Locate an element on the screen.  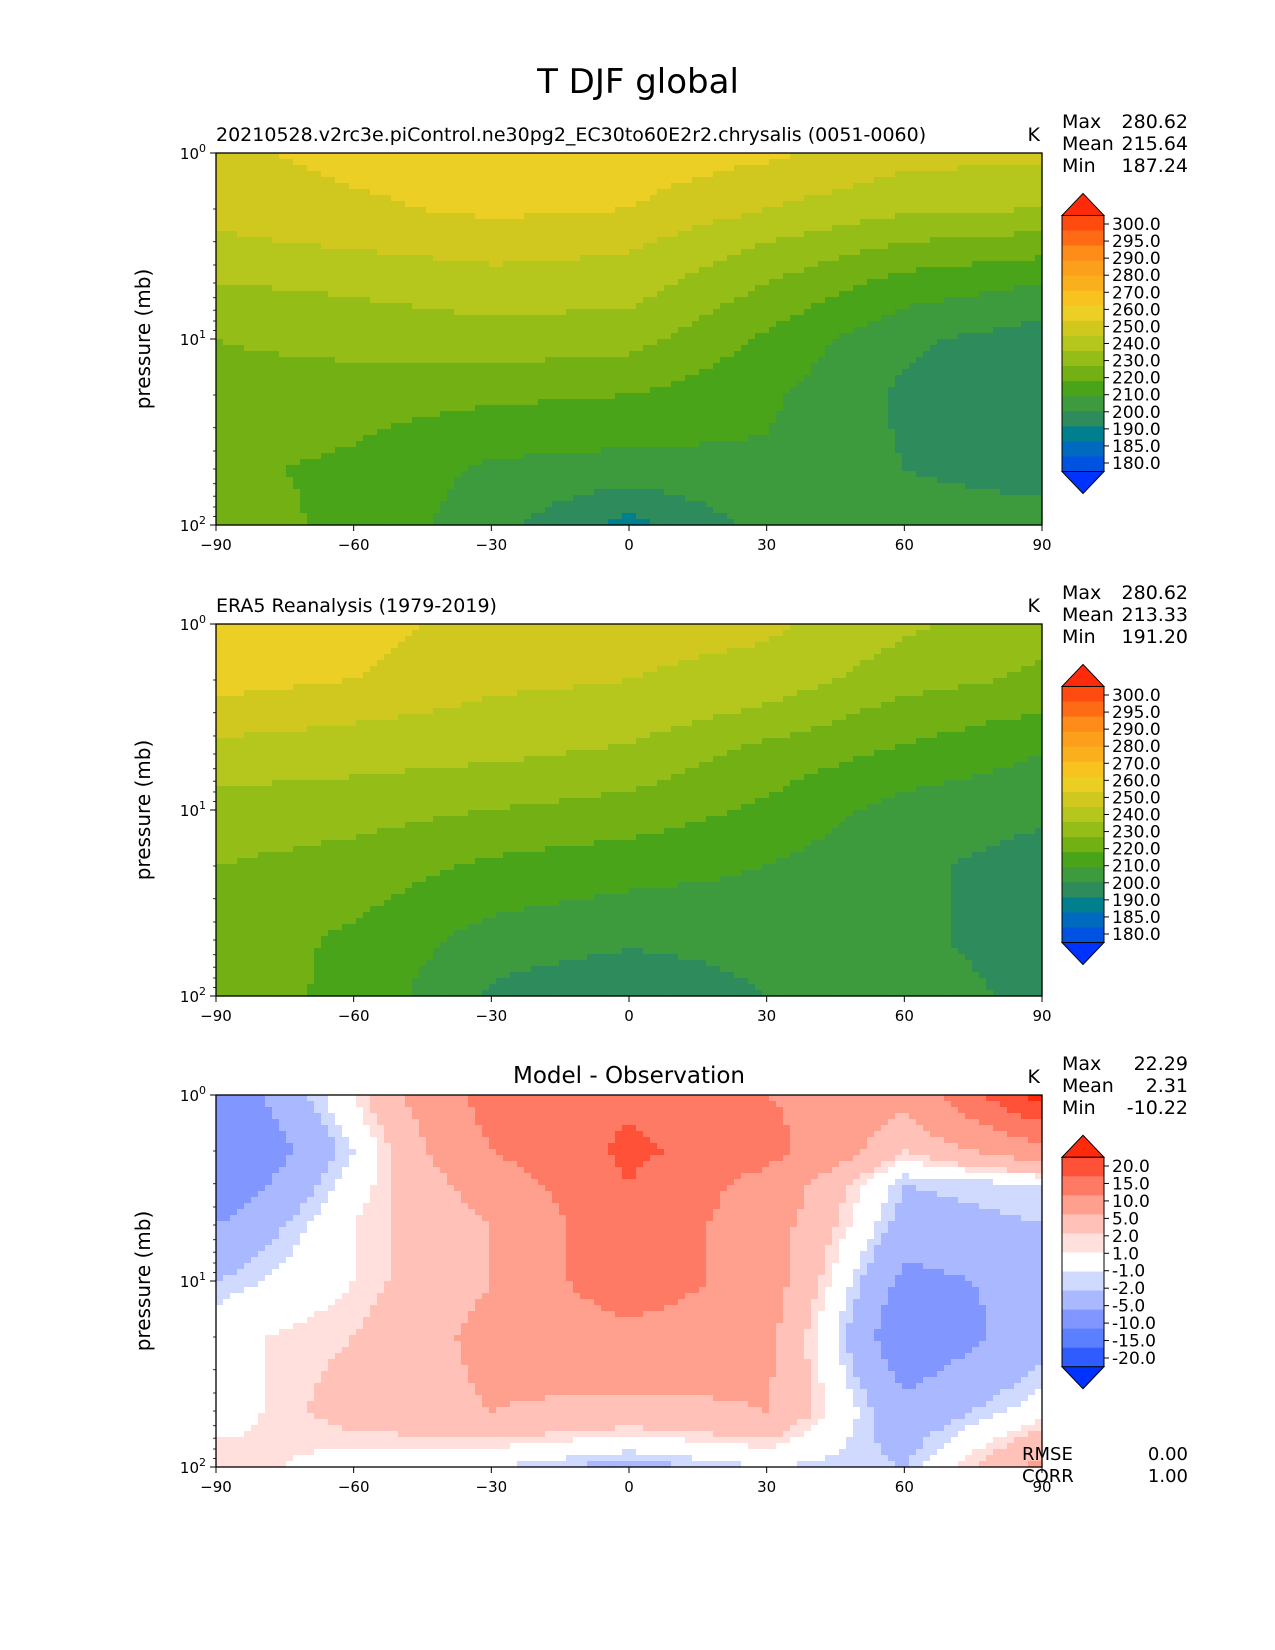
stat-mean-value: 215.64 is located at coordinates (1155, 144).